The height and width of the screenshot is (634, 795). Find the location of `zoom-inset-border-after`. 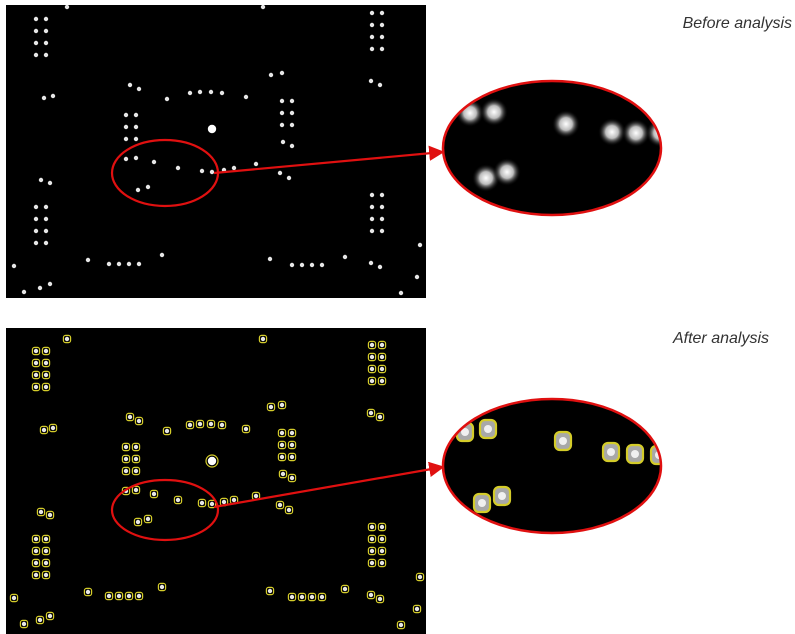

zoom-inset-border-after is located at coordinates (552, 466).